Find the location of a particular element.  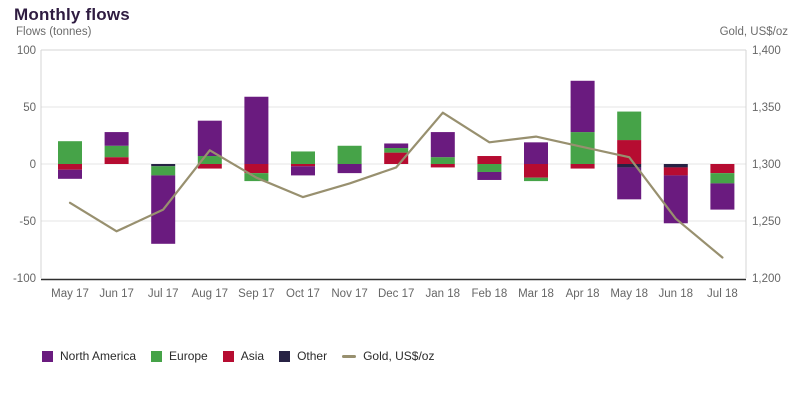

page-title: Monthly flows is located at coordinates (72, 14).